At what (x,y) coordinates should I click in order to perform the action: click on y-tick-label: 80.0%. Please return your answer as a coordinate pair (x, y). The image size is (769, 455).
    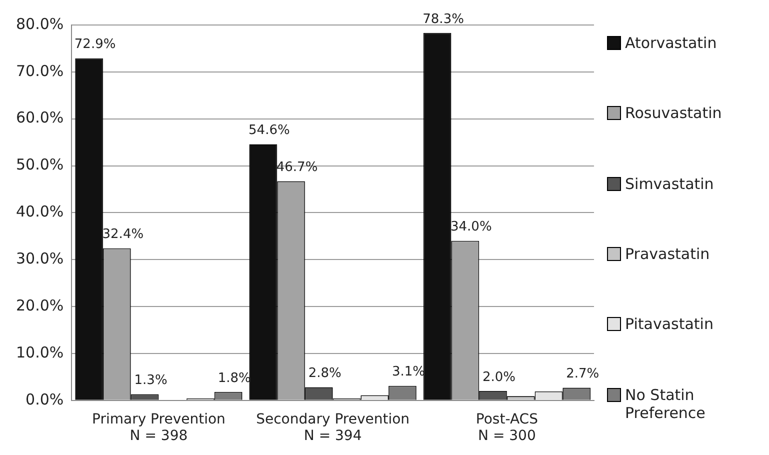
    Looking at the image, I should click on (40, 23).